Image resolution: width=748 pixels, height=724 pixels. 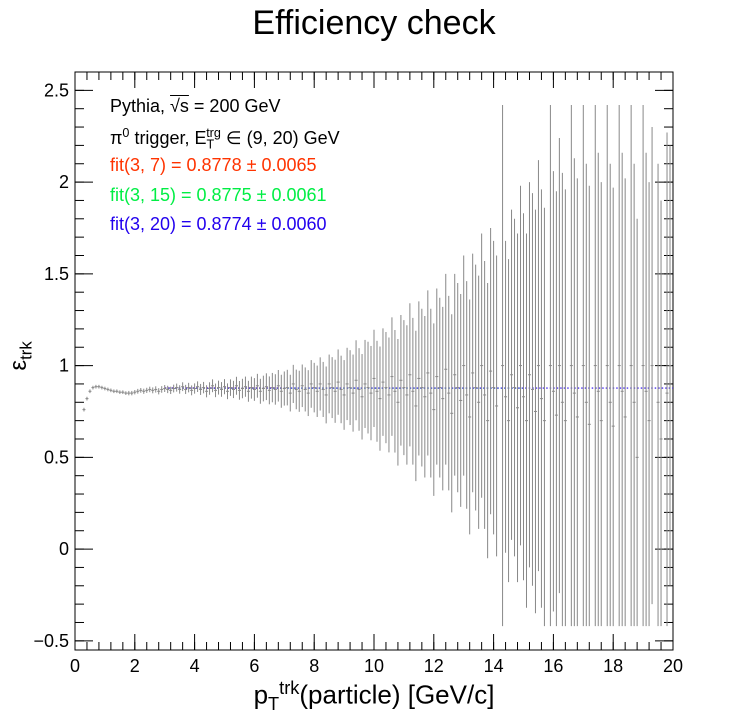 What do you see at coordinates (434, 666) in the screenshot?
I see `x-tick-label: 12` at bounding box center [434, 666].